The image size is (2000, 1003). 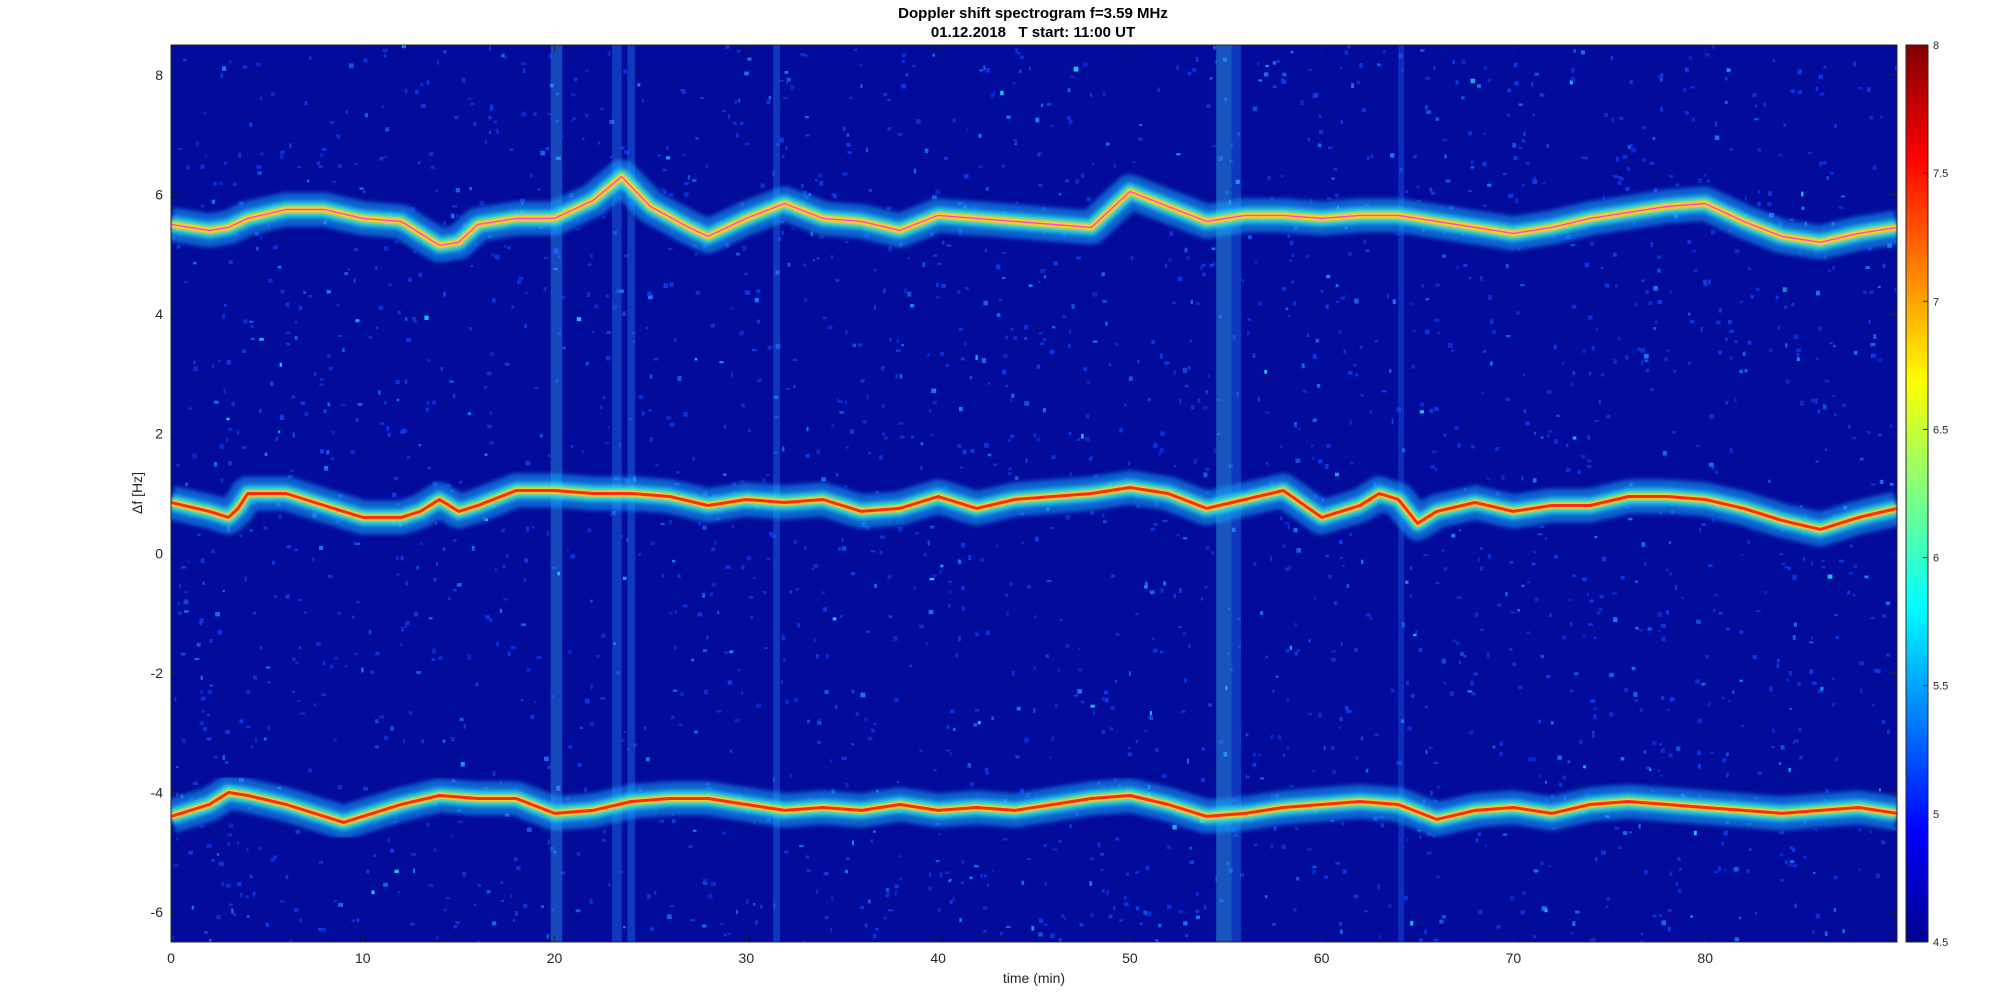 I want to click on trace-line, so click(x=1034, y=508).